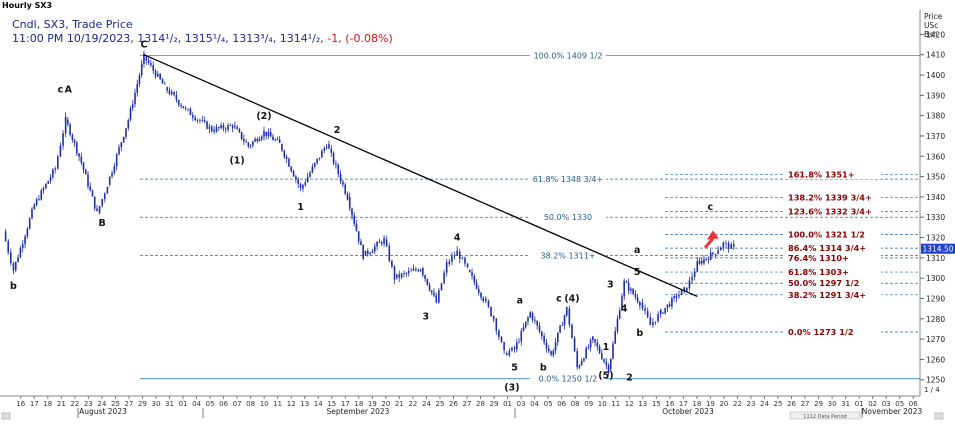  I want to click on scroll-left-button, so click(6, 416).